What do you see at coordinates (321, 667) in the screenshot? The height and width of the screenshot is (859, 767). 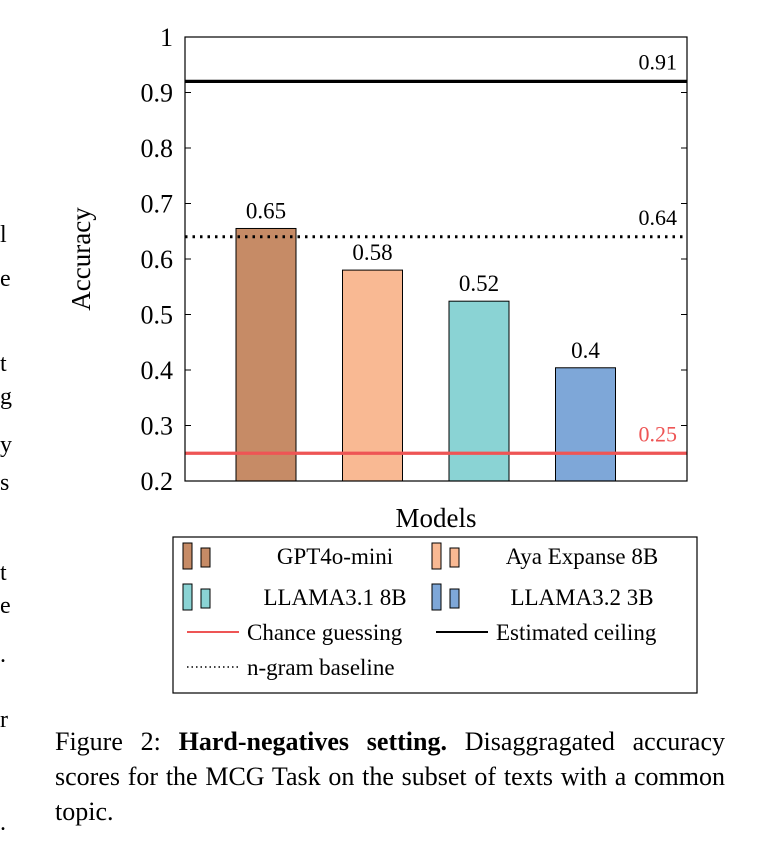 I see `legend-label: n-gram baseline` at bounding box center [321, 667].